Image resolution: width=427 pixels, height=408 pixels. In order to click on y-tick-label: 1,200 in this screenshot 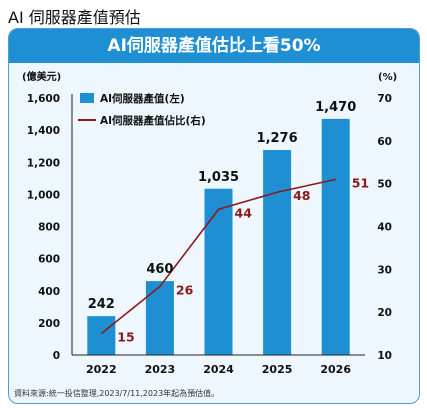, I will do `click(43, 163)`.